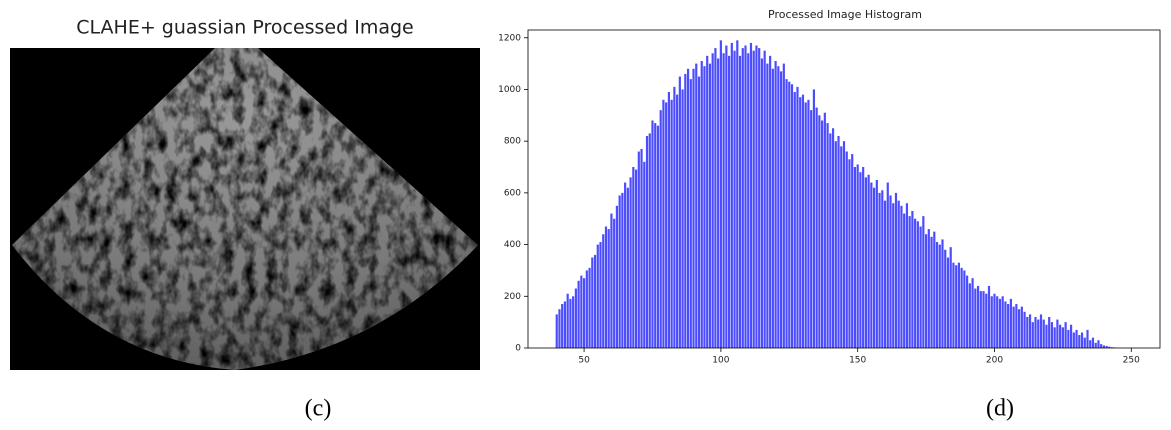 The height and width of the screenshot is (430, 1171). What do you see at coordinates (512, 297) in the screenshot?
I see `y-tick-label: 200` at bounding box center [512, 297].